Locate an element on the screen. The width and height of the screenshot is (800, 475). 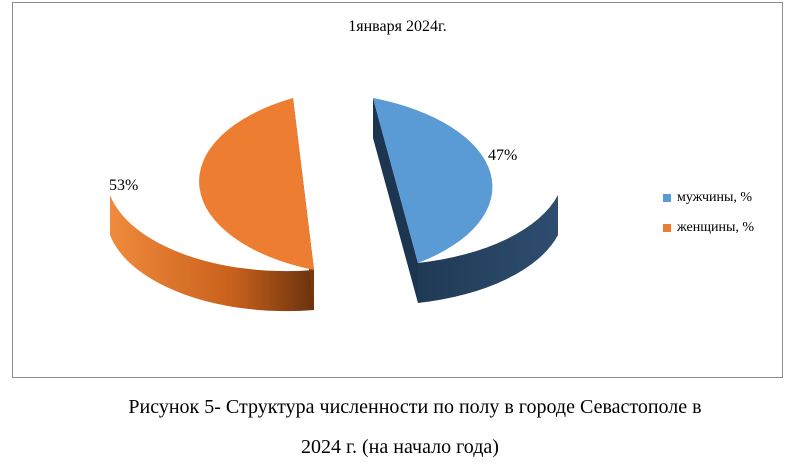
legend-swatch-women is located at coordinates (667, 228).